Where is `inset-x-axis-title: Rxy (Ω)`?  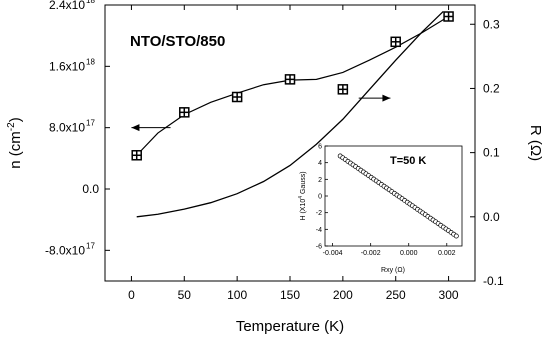
inset-x-axis-title: Rxy (Ω) is located at coordinates (393, 270).